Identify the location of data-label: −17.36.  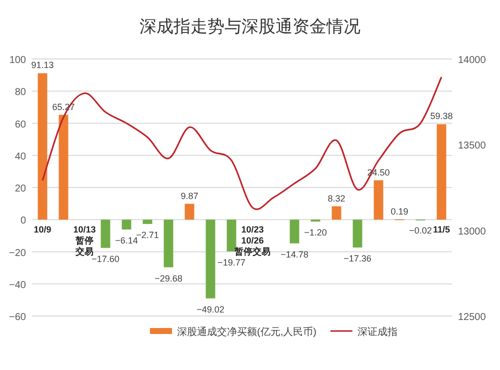
(358, 259).